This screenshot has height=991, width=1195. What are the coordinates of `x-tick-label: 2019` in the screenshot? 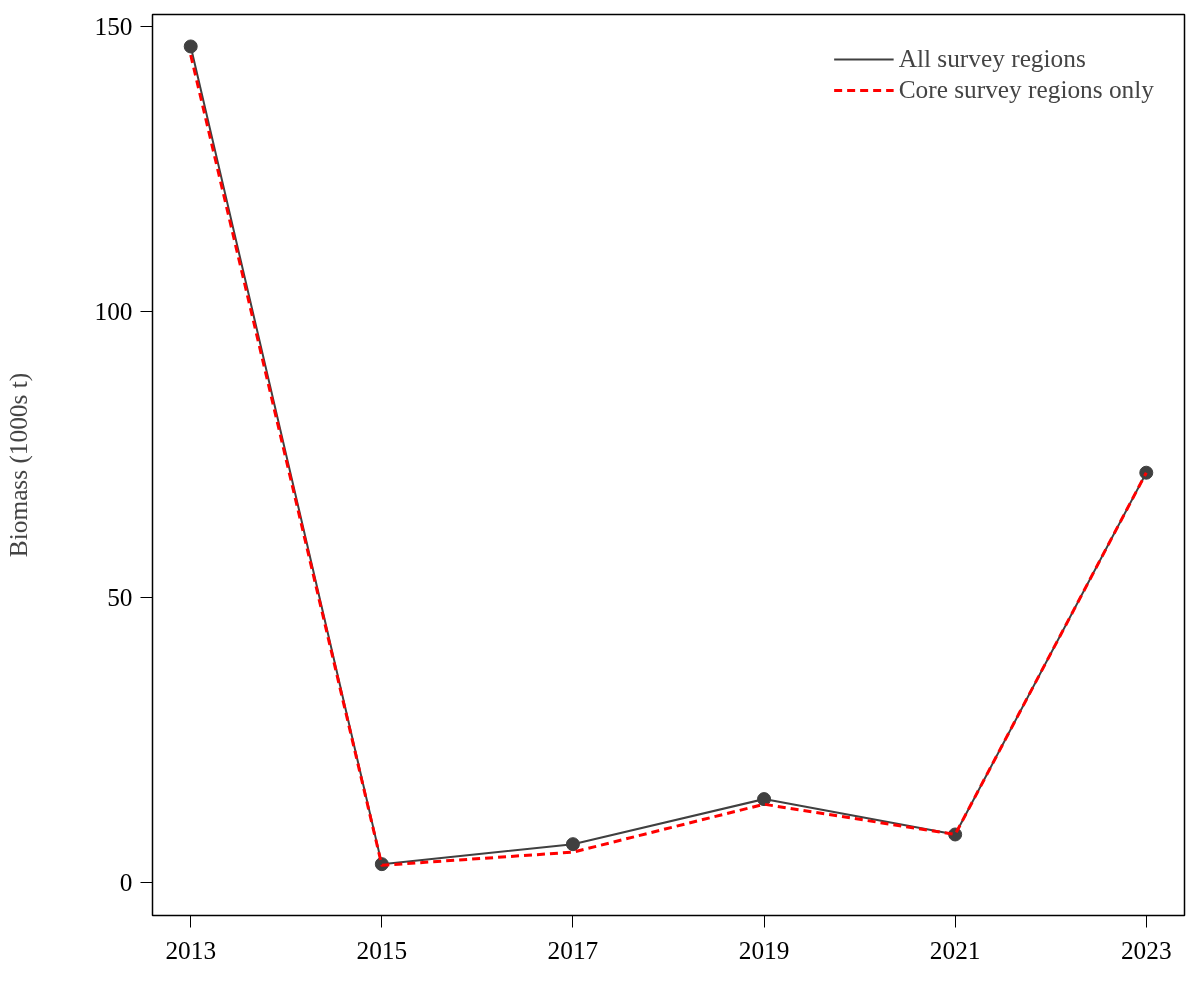 It's located at (764, 949).